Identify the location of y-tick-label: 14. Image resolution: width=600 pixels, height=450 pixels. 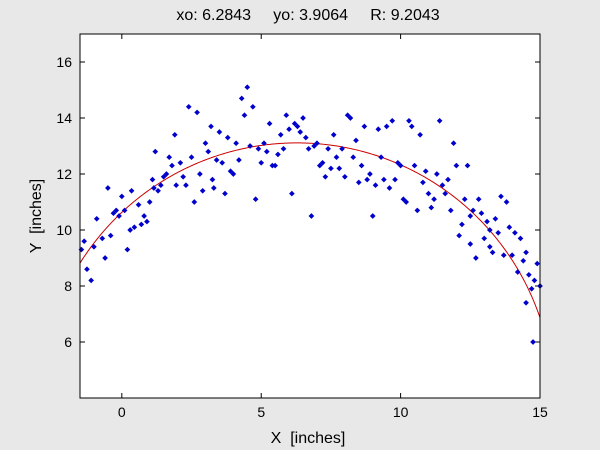
(64, 118).